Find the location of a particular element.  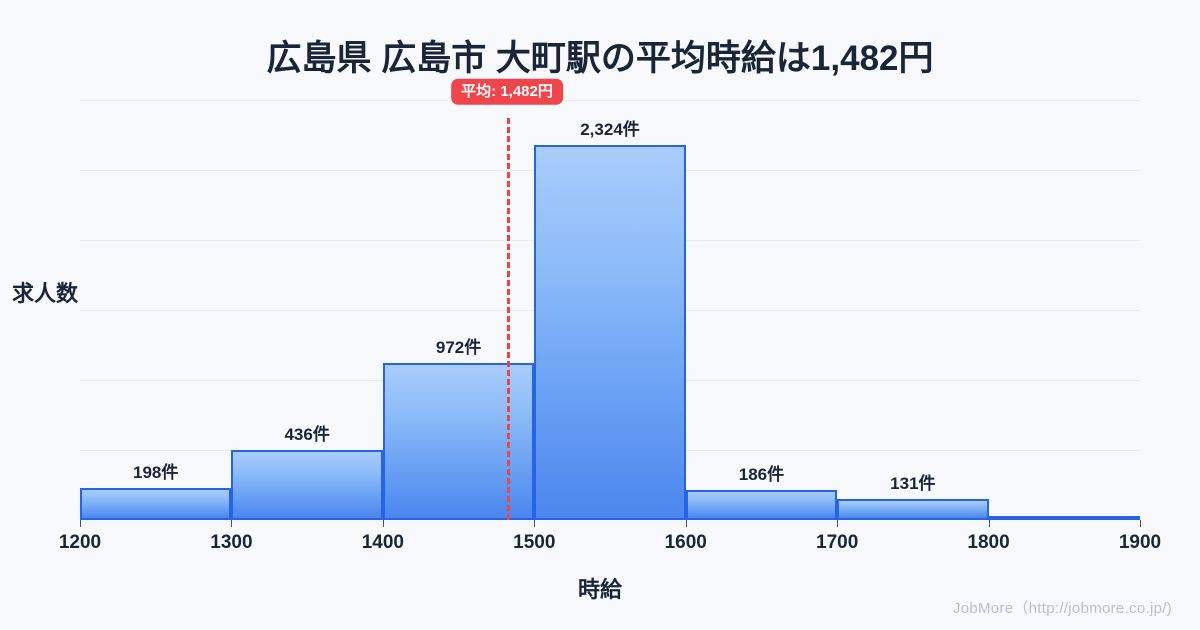

x-axis-tick-label: 1500 is located at coordinates (534, 542).